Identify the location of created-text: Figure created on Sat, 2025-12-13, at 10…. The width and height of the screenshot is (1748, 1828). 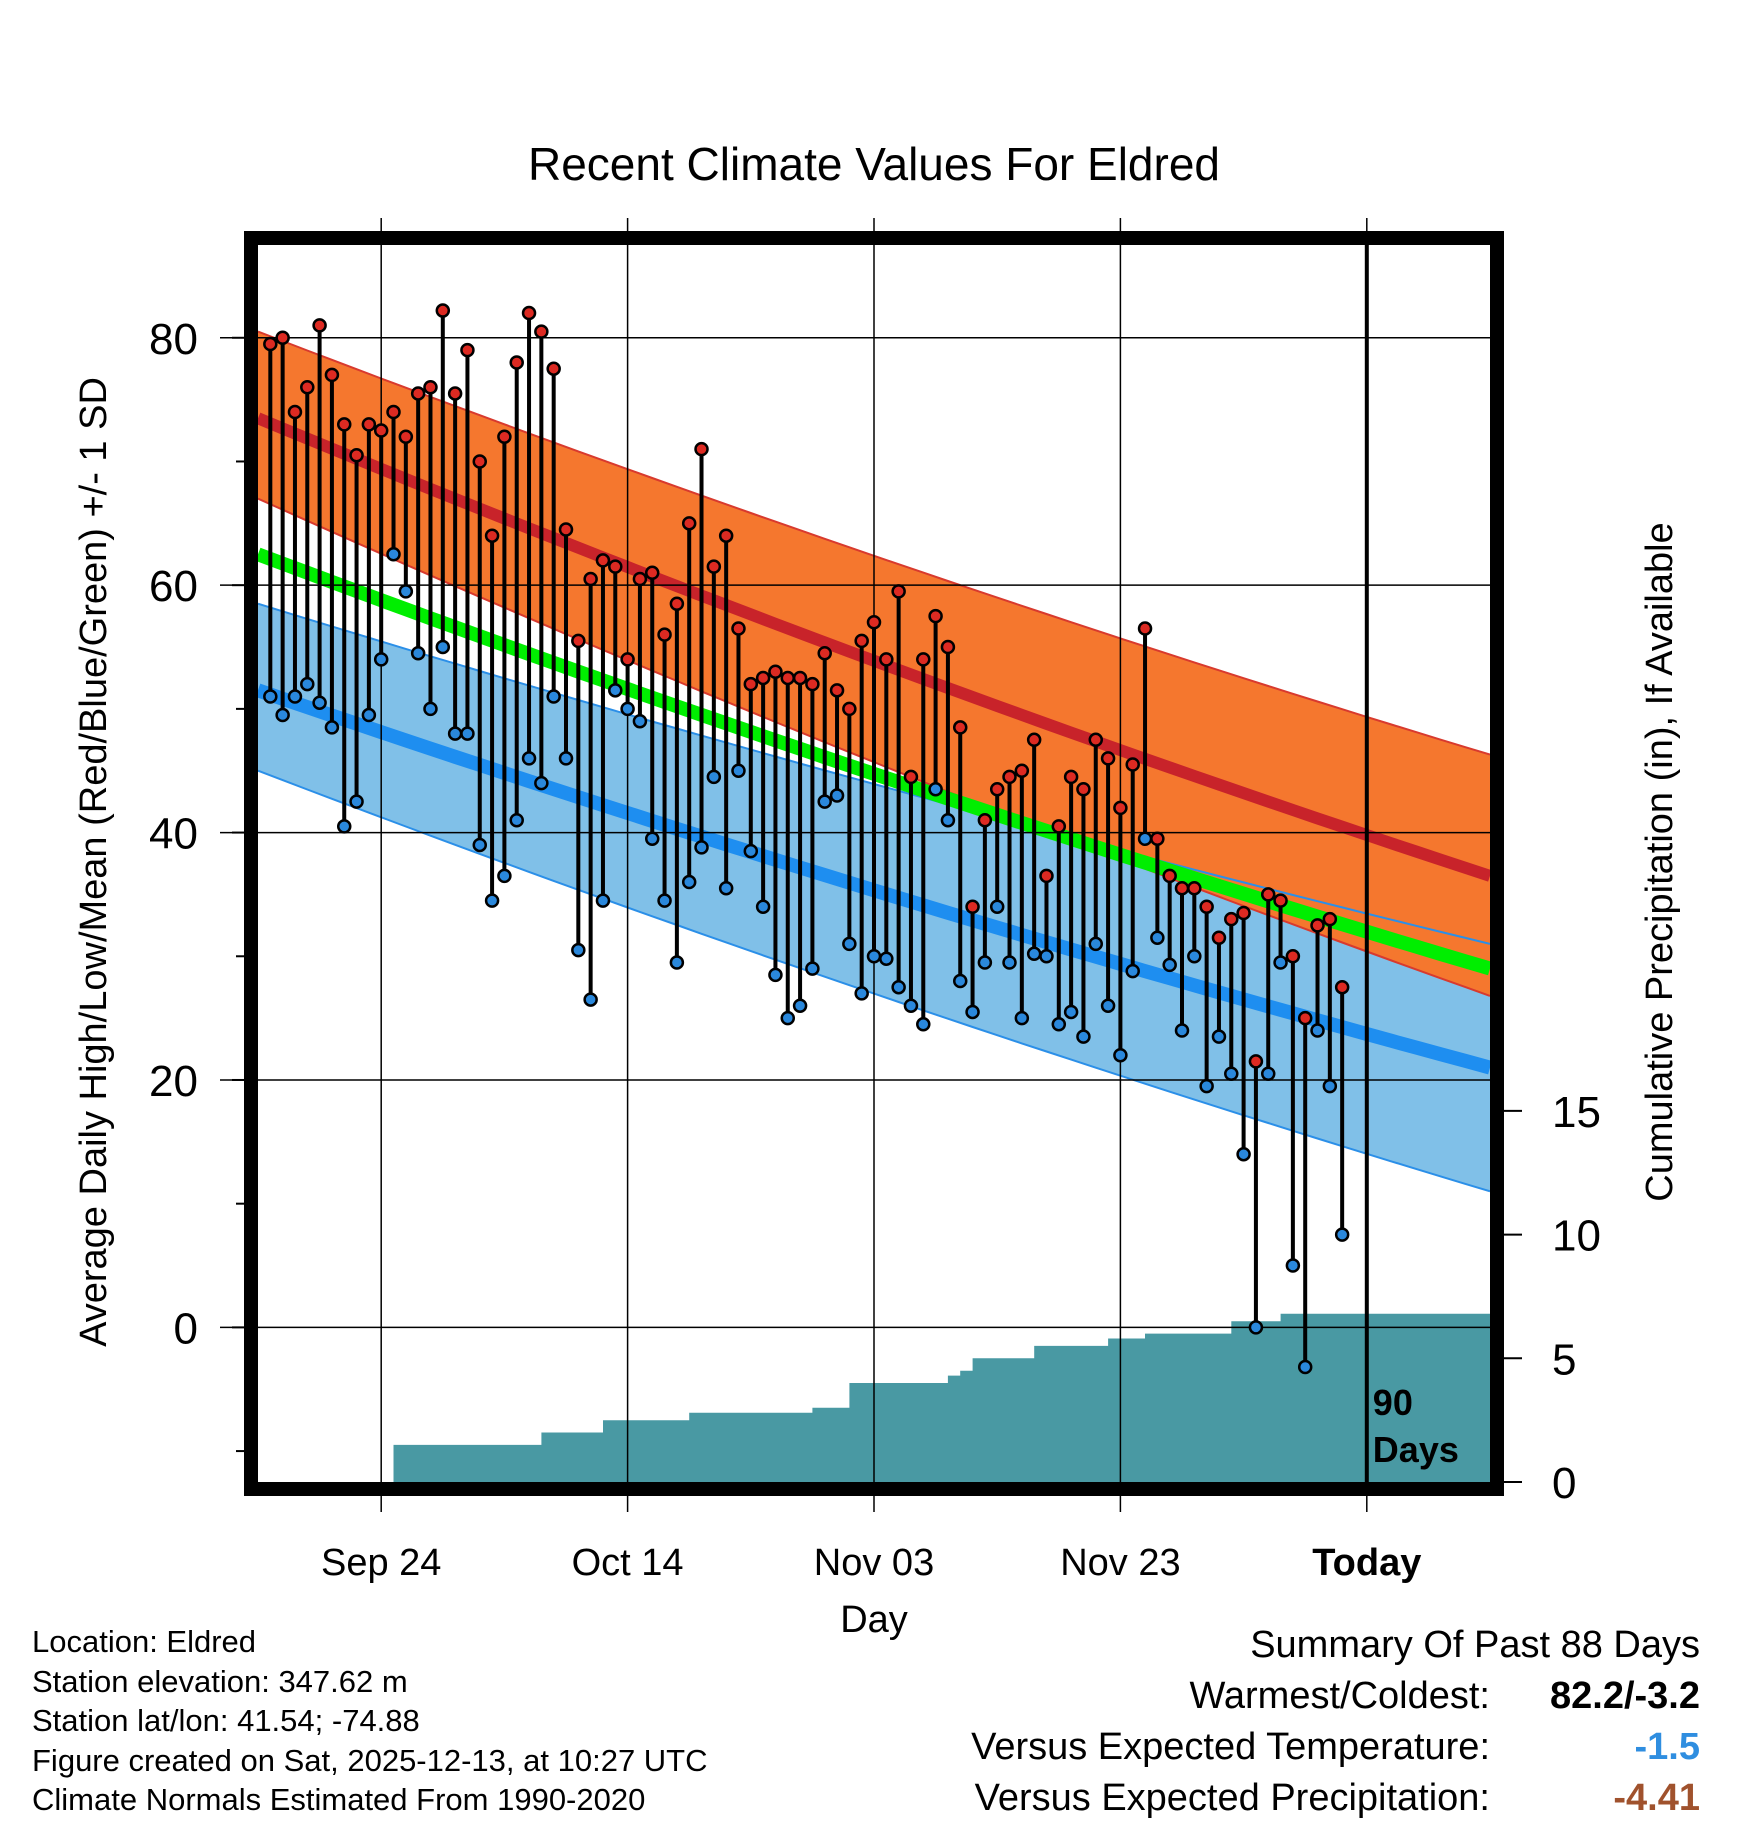
(370, 1760).